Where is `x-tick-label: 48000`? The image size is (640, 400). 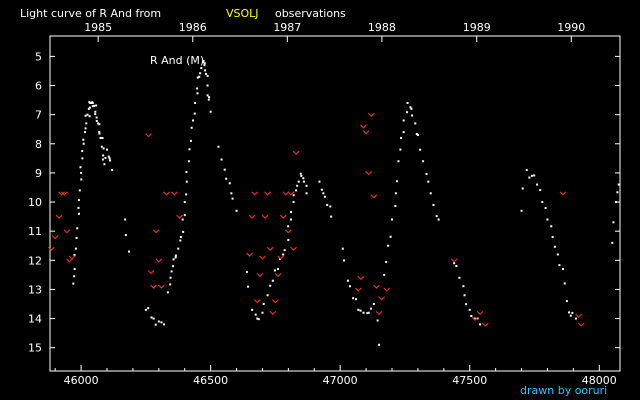
x-tick-label: 48000 is located at coordinates (599, 380).